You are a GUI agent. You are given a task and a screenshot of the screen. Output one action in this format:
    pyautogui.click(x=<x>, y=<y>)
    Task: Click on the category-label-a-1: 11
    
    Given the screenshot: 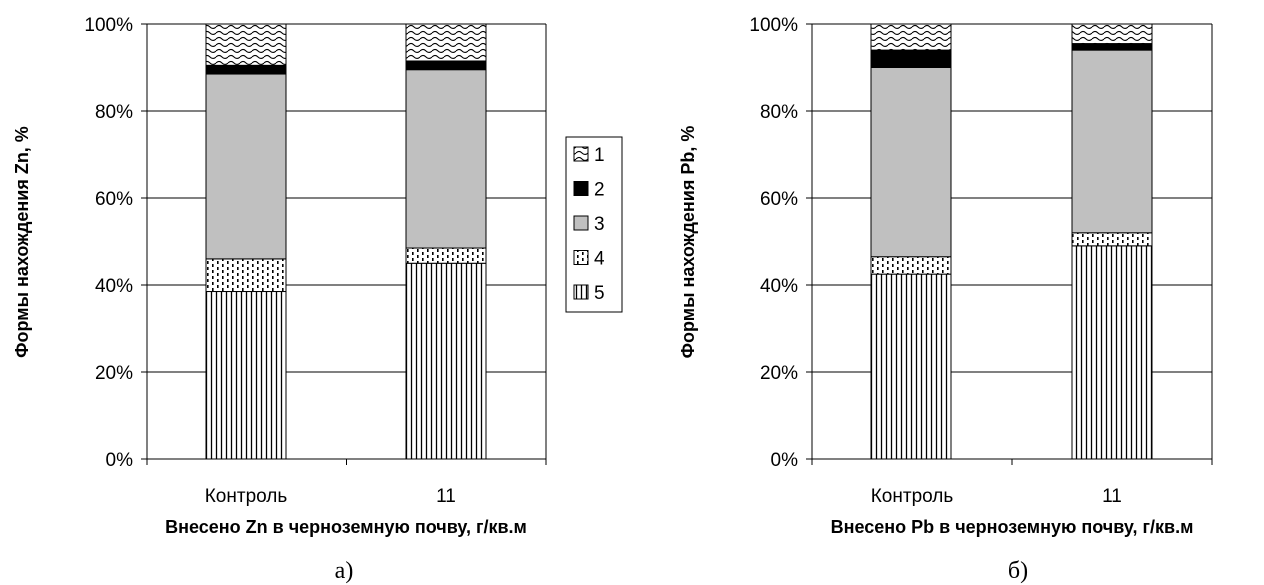 What is the action you would take?
    pyautogui.click(x=446, y=496)
    